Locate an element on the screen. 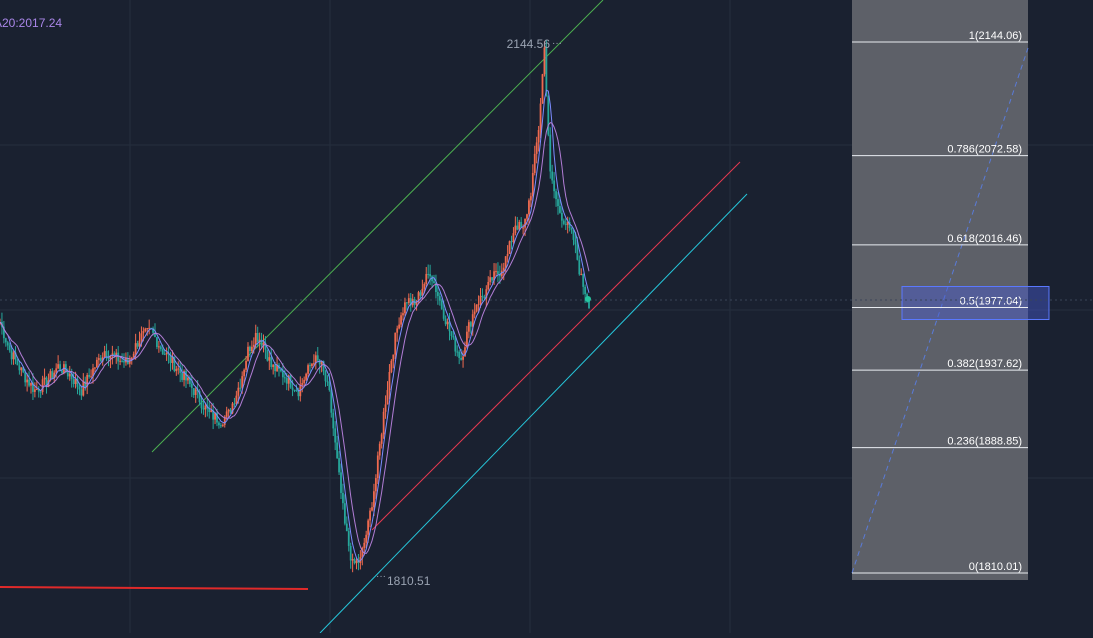 The image size is (1093, 638). fib-panel-background is located at coordinates (940, 290).